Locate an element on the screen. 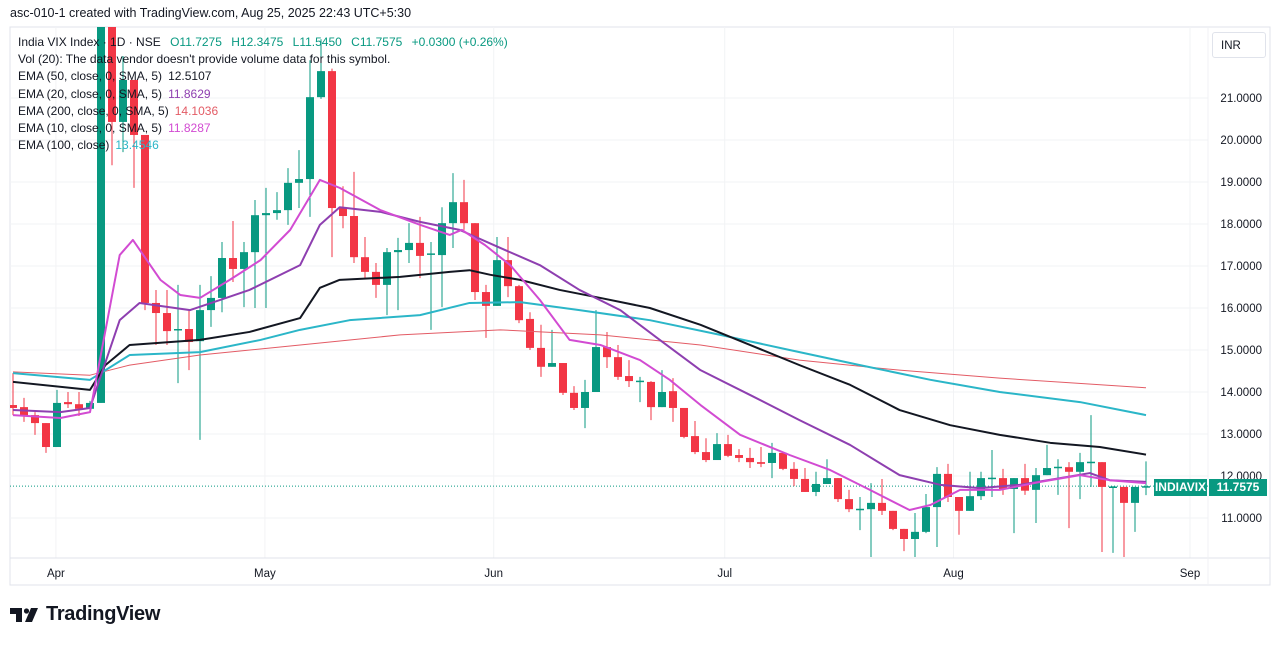 Image resolution: width=1281 pixels, height=646 pixels. price-axis-label: 17.0000 is located at coordinates (1241, 267).